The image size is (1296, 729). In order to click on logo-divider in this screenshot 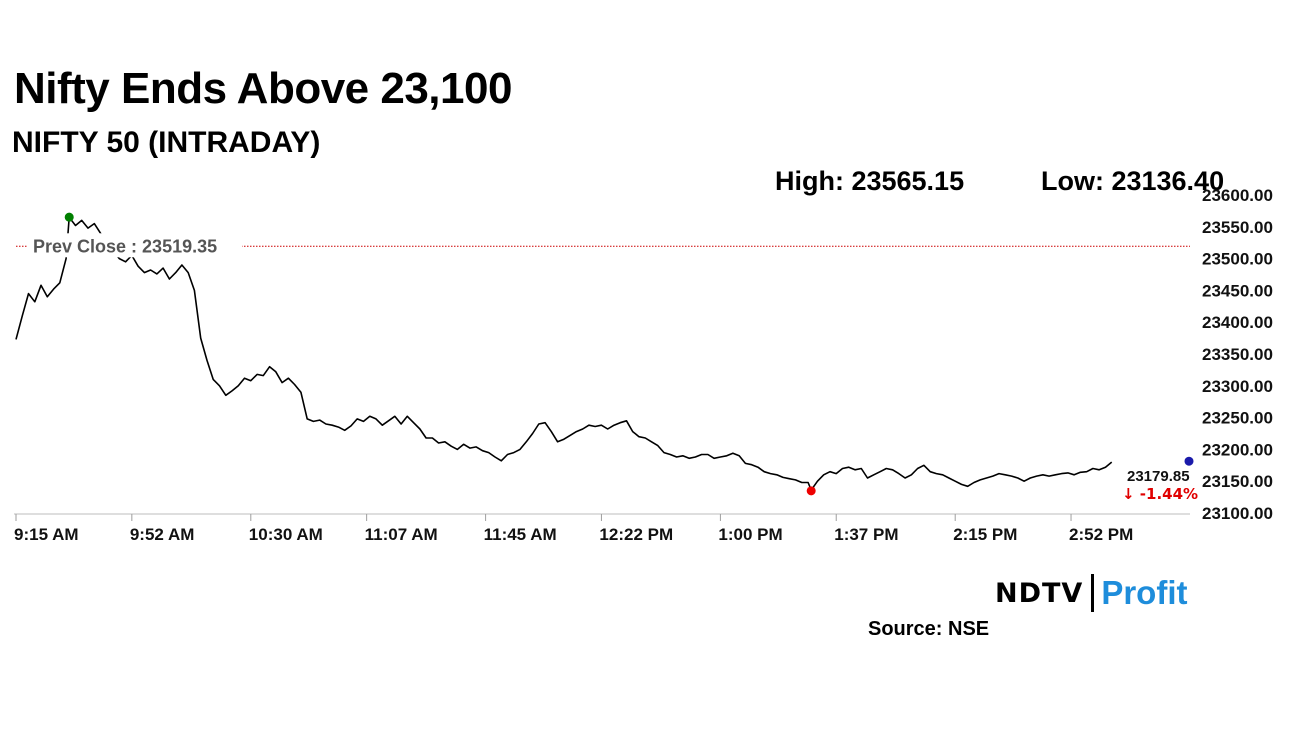, I will do `click(1093, 593)`.